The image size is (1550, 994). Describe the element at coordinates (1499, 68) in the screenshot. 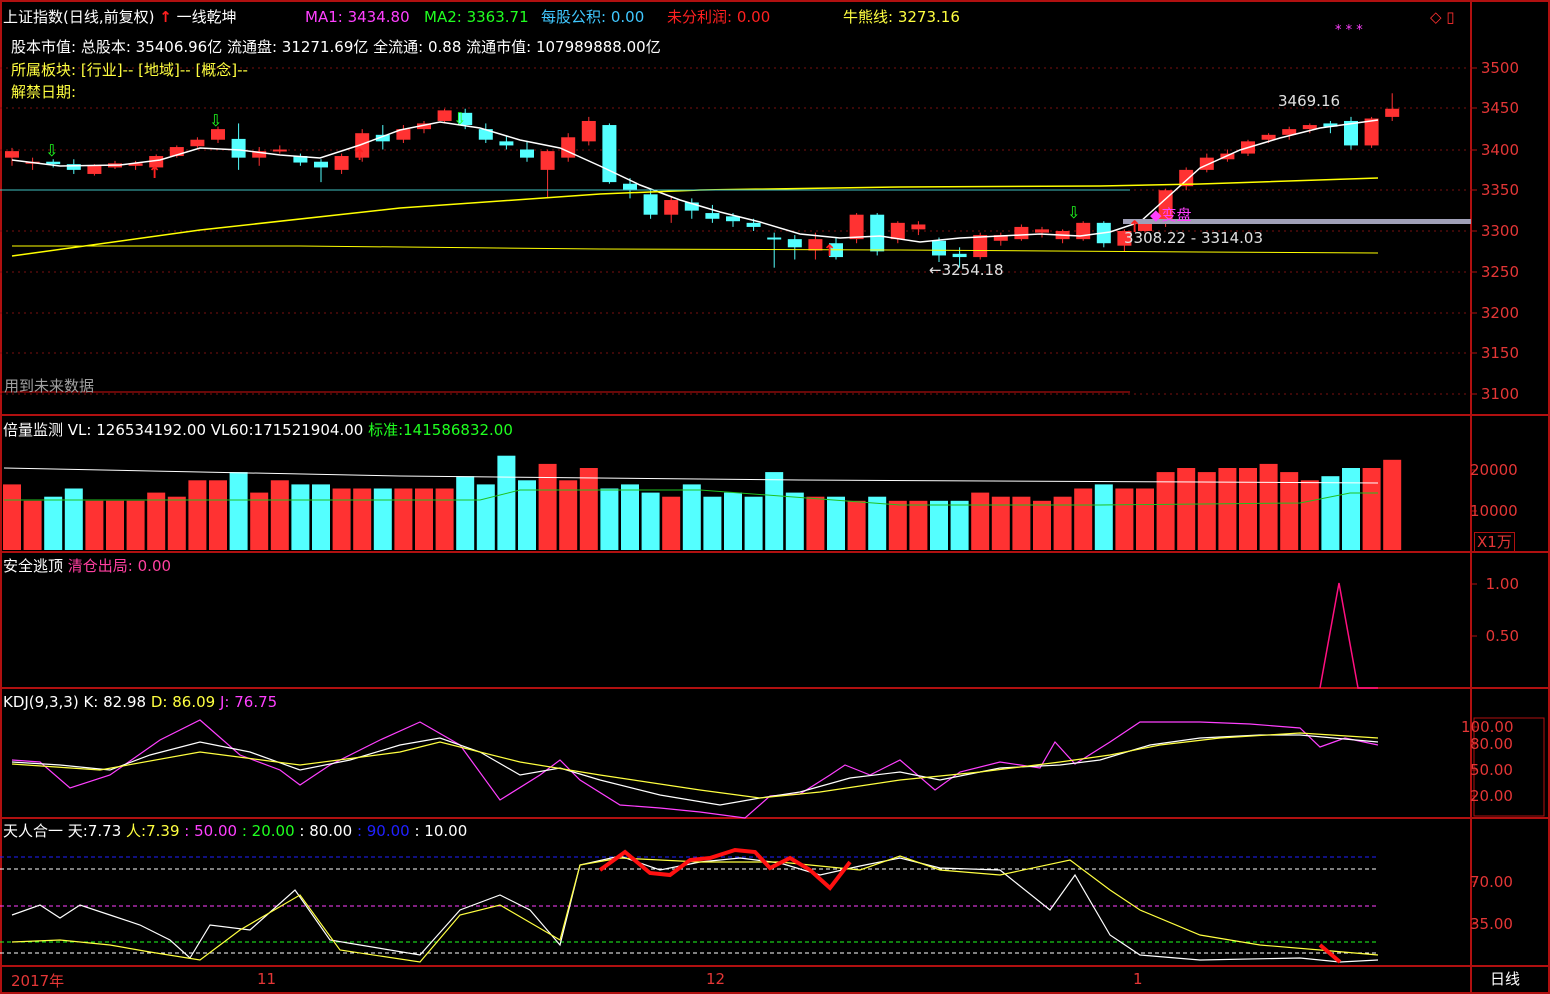

I see `main-yaxis-tick-0: 3500` at that location.